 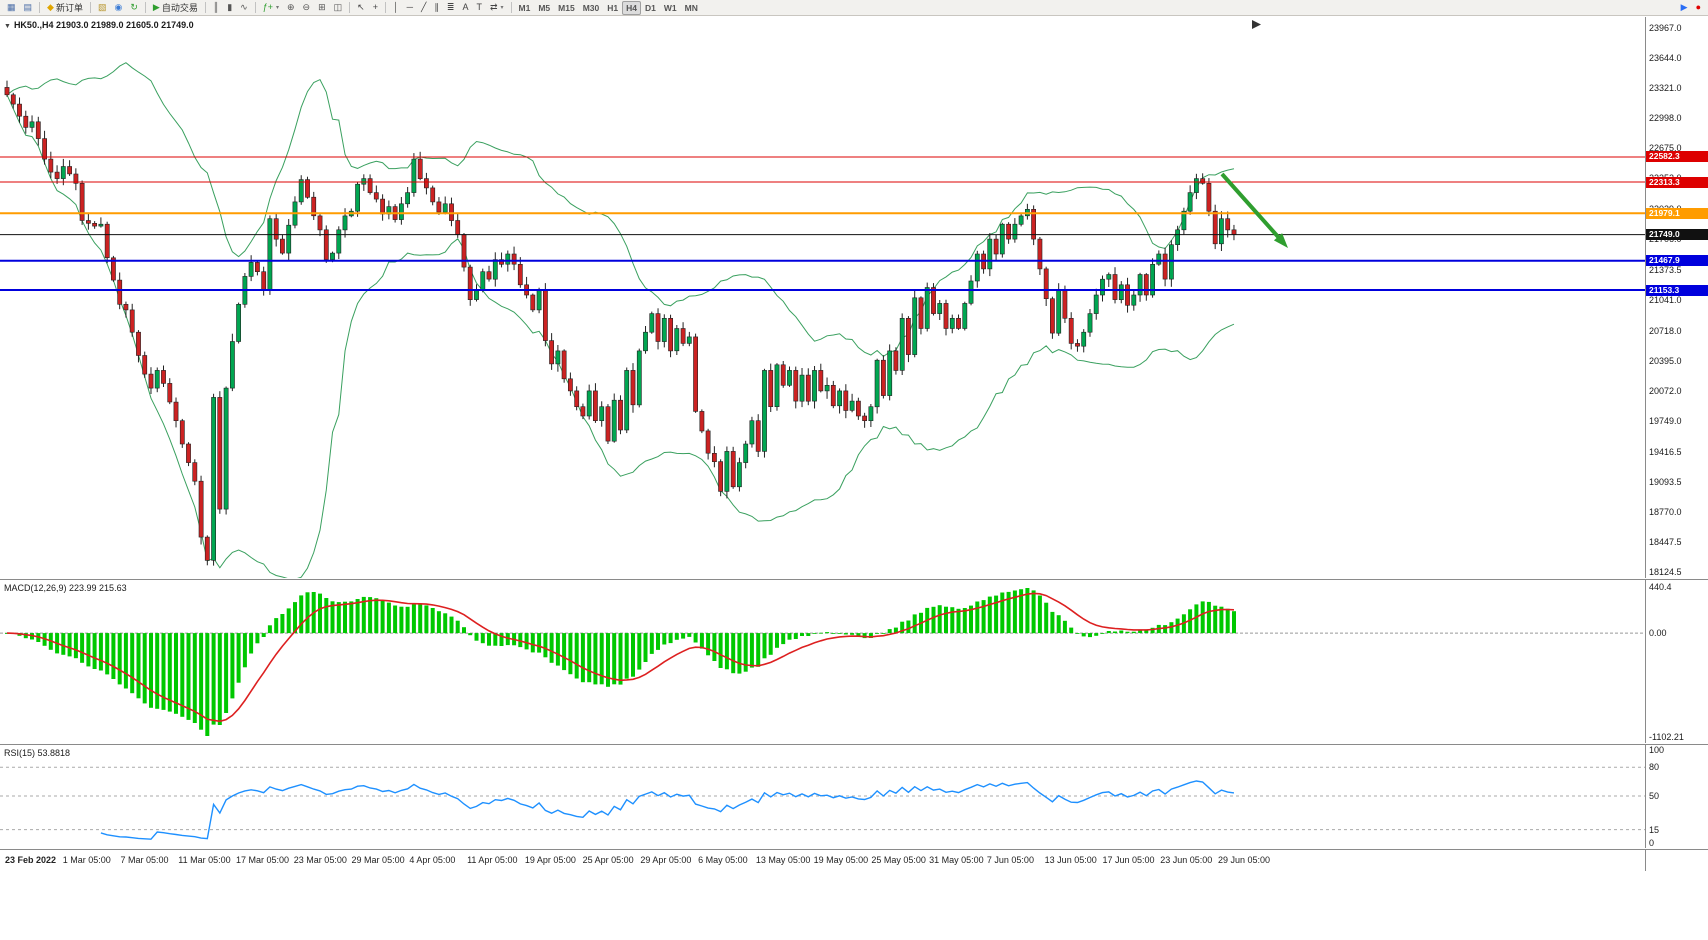 I want to click on accounts-button: ◉, so click(x=118, y=8).